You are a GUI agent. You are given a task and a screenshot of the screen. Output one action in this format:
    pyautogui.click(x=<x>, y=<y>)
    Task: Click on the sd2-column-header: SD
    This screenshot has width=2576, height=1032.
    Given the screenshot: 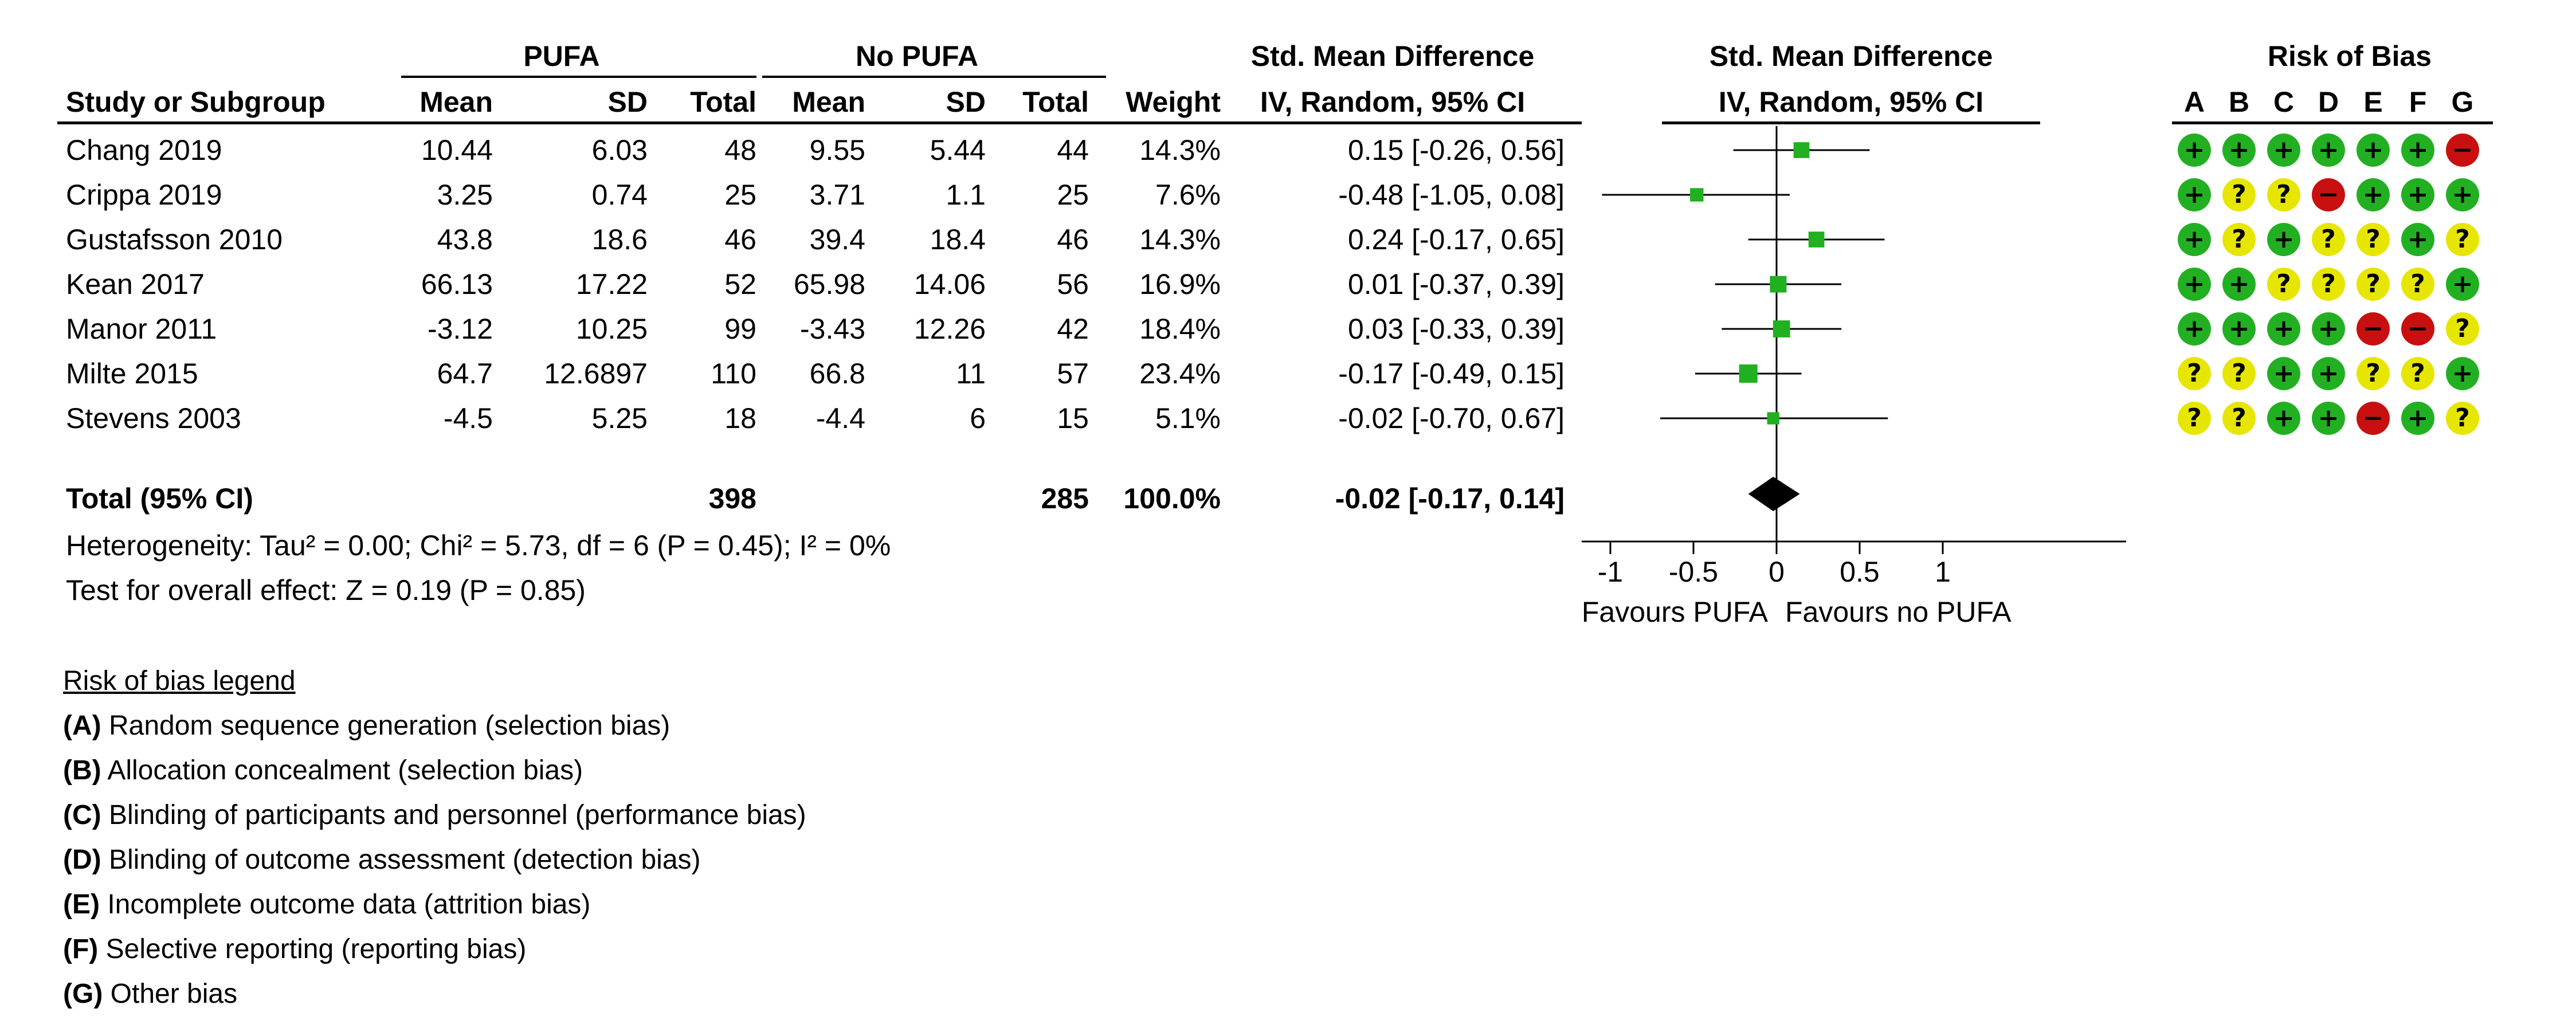 What is the action you would take?
    pyautogui.click(x=966, y=102)
    